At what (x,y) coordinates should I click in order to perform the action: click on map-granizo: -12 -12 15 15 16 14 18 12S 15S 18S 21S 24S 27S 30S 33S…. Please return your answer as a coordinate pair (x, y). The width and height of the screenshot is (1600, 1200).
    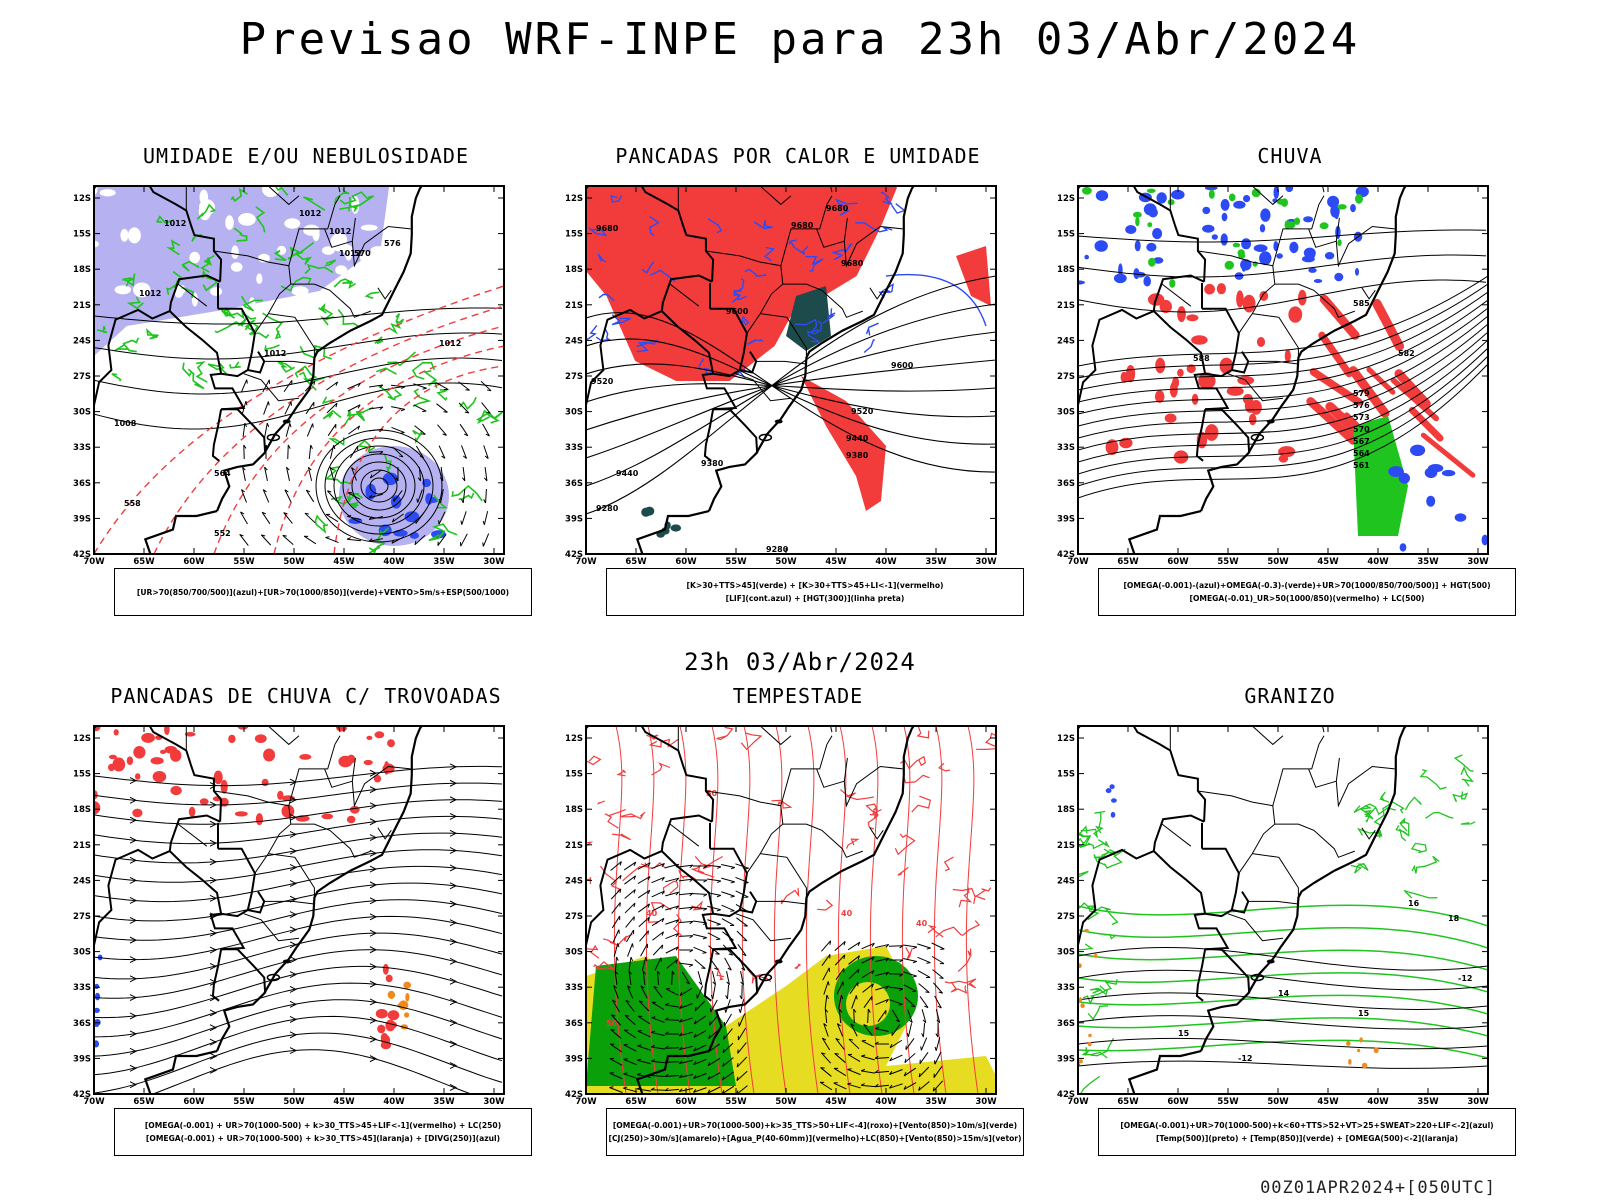
    Looking at the image, I should click on (1273, 916).